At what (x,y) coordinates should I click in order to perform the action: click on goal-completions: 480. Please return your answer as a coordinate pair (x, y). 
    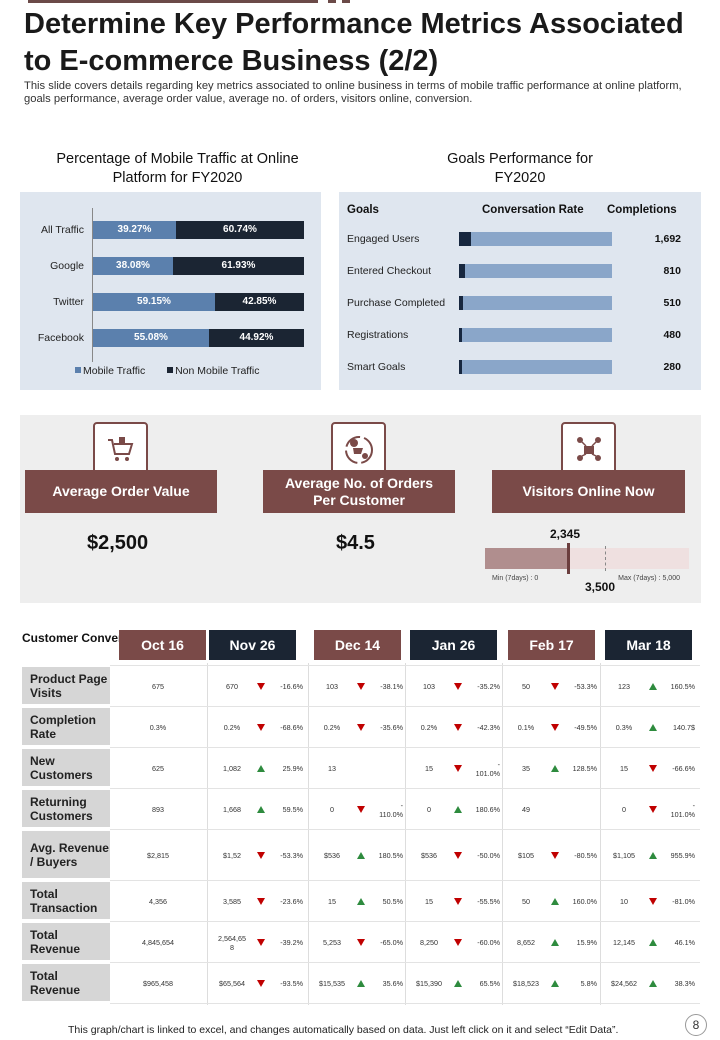
    Looking at the image, I should click on (672, 335).